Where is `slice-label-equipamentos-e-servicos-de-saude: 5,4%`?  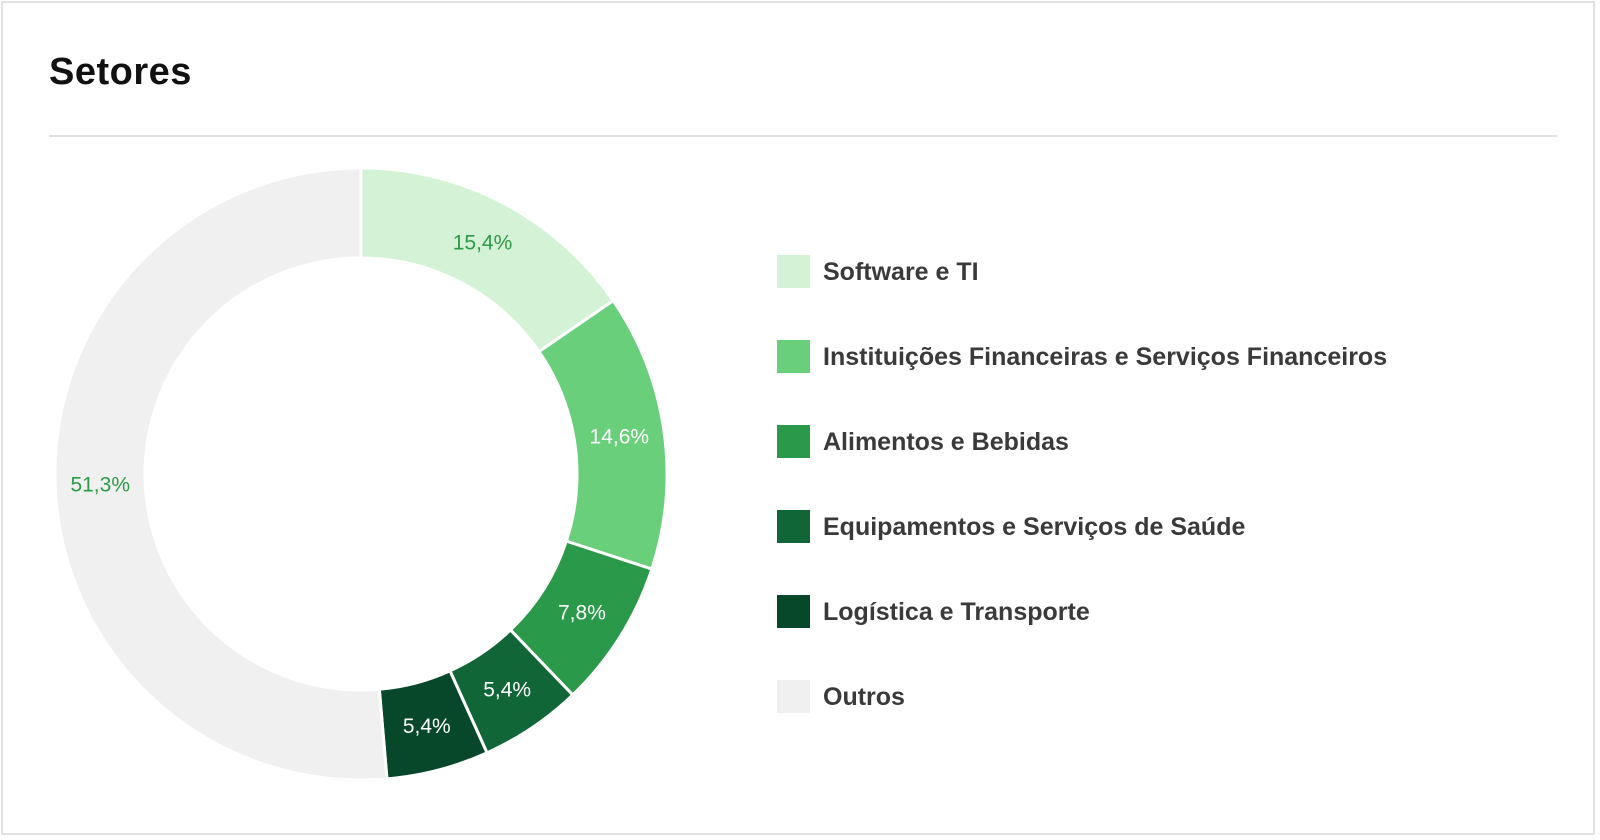
slice-label-equipamentos-e-servicos-de-saude: 5,4% is located at coordinates (507, 690).